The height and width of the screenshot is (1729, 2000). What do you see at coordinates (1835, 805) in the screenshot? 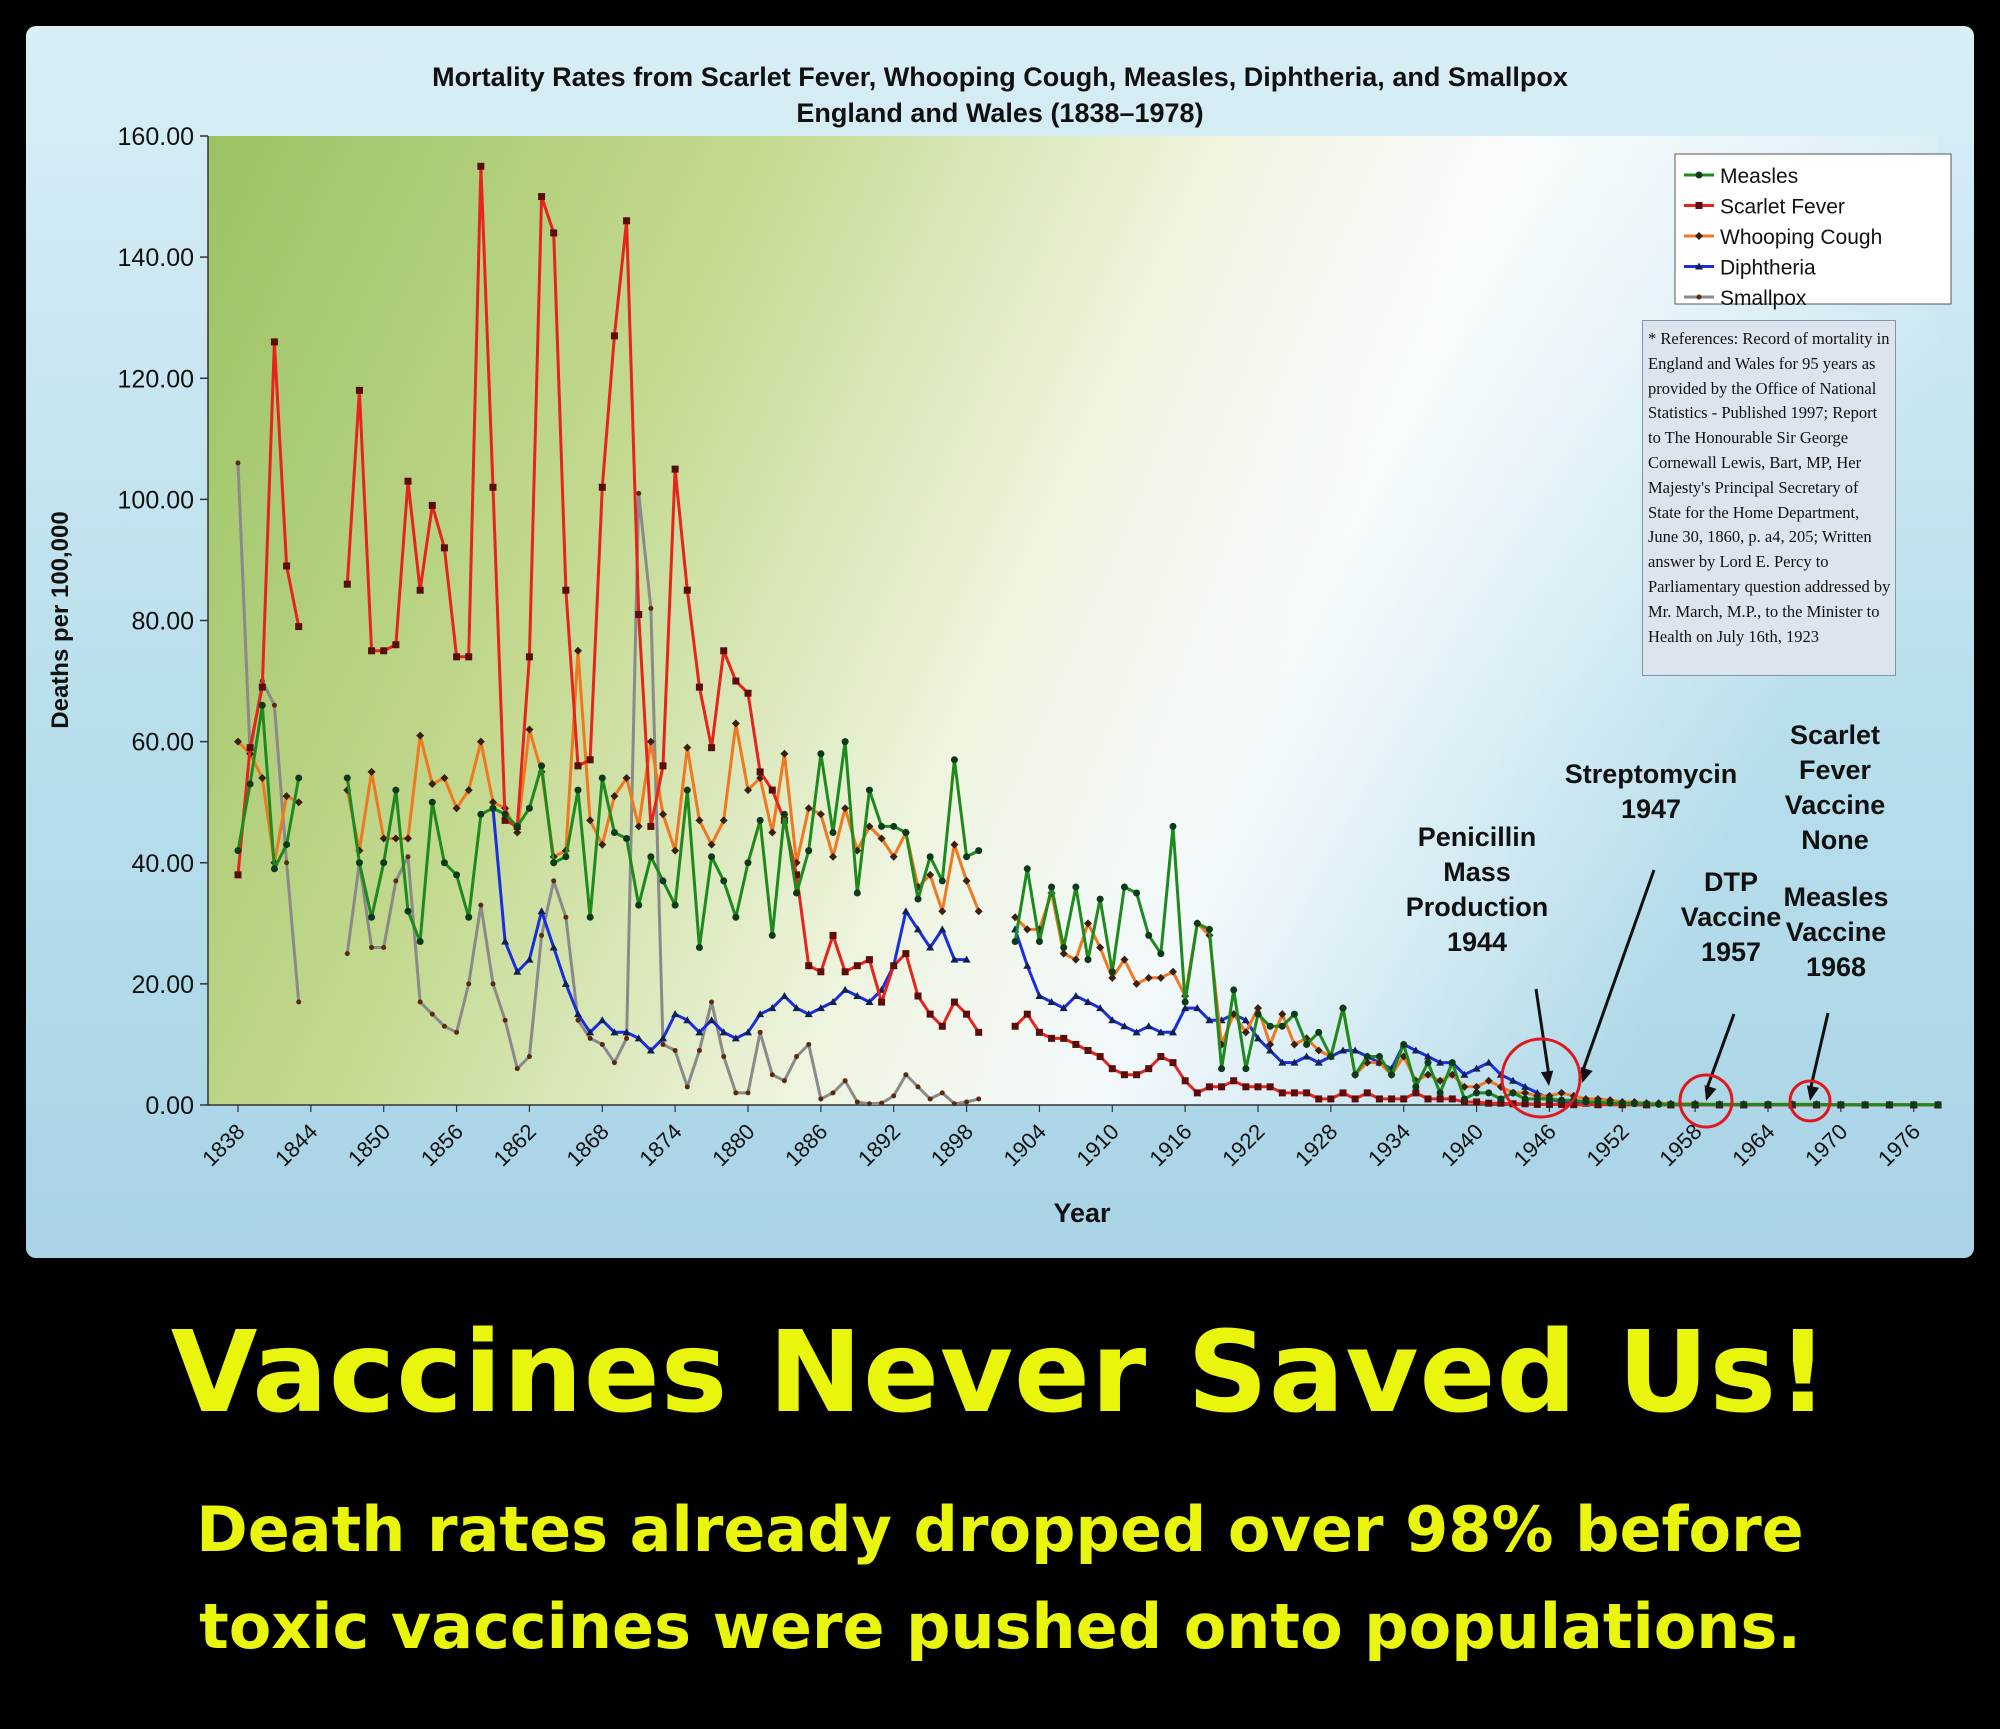
I see `annotation-text: Vaccine` at bounding box center [1835, 805].